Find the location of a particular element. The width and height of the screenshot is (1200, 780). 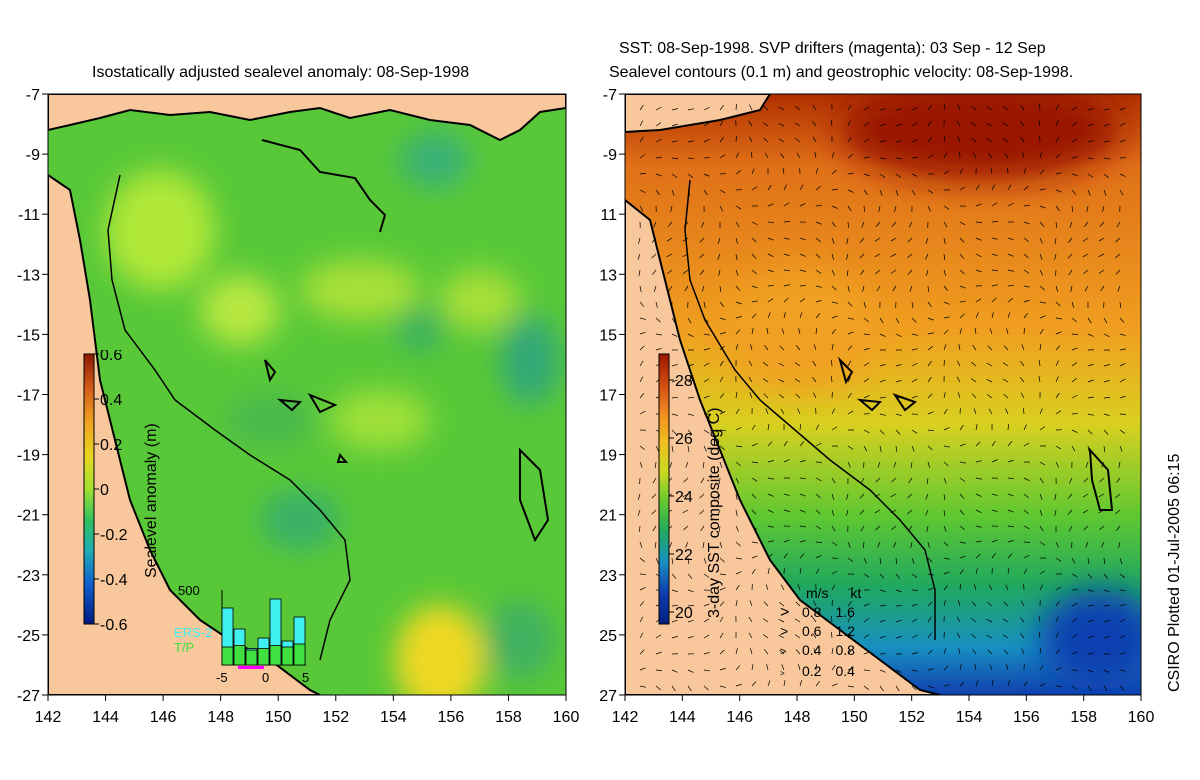

colorbar-tick-label: 0 is located at coordinates (104, 490).